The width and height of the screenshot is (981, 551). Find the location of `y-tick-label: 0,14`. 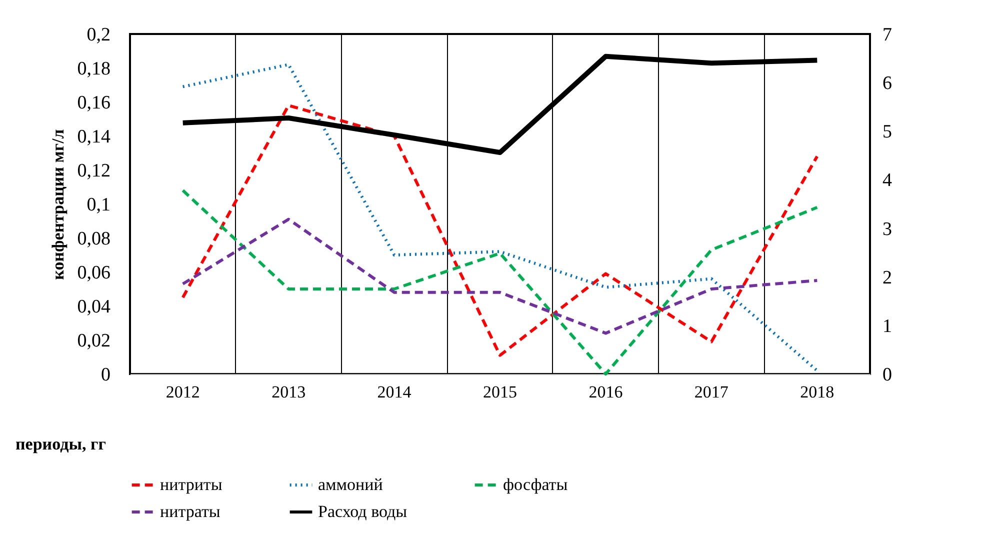

y-tick-label: 0,14 is located at coordinates (94, 137).